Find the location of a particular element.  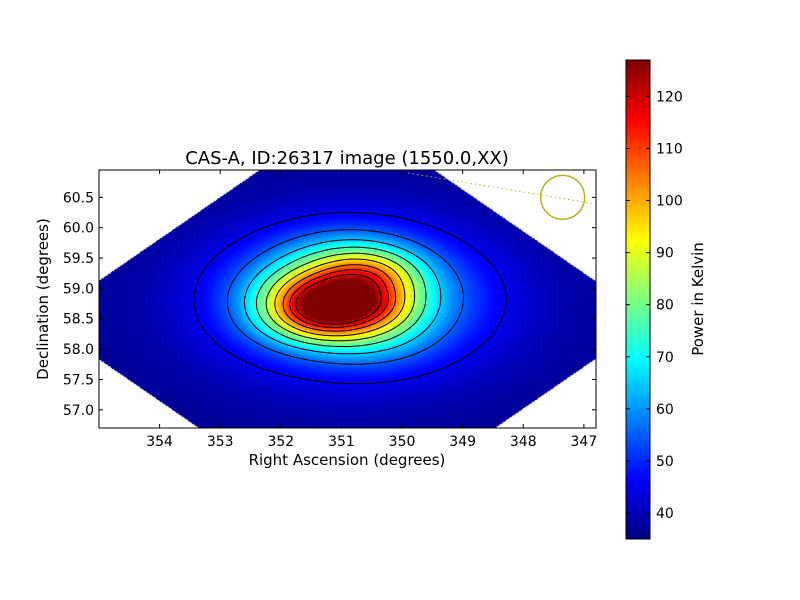

x-tick-label: 353 is located at coordinates (220, 442).